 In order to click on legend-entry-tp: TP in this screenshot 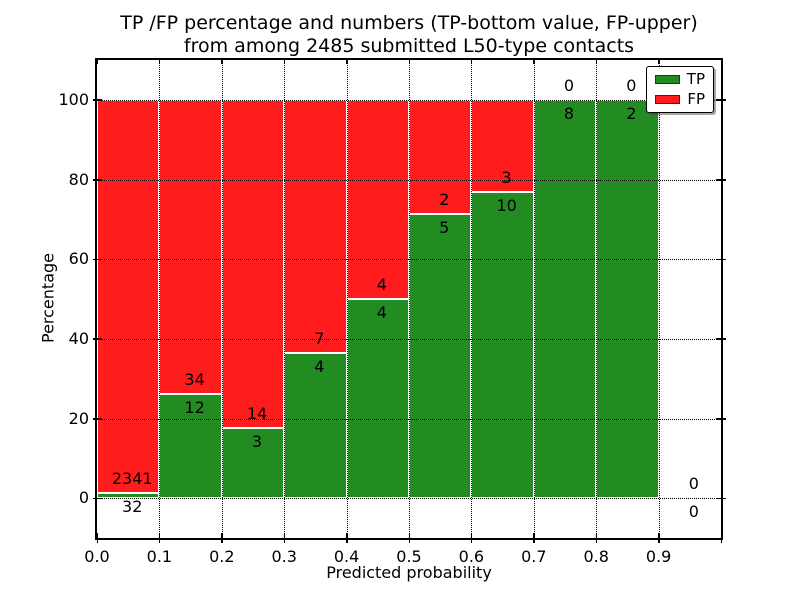, I will do `click(680, 79)`.